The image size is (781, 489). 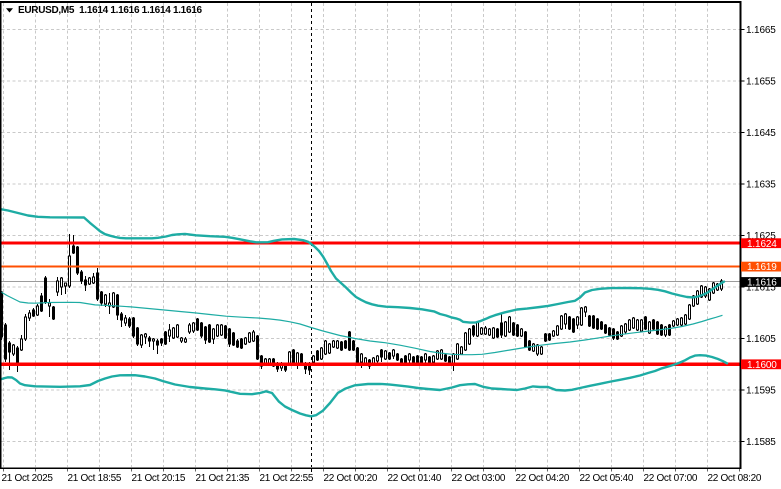 What do you see at coordinates (761, 442) in the screenshot?
I see `svg-text: 1.1585` at bounding box center [761, 442].